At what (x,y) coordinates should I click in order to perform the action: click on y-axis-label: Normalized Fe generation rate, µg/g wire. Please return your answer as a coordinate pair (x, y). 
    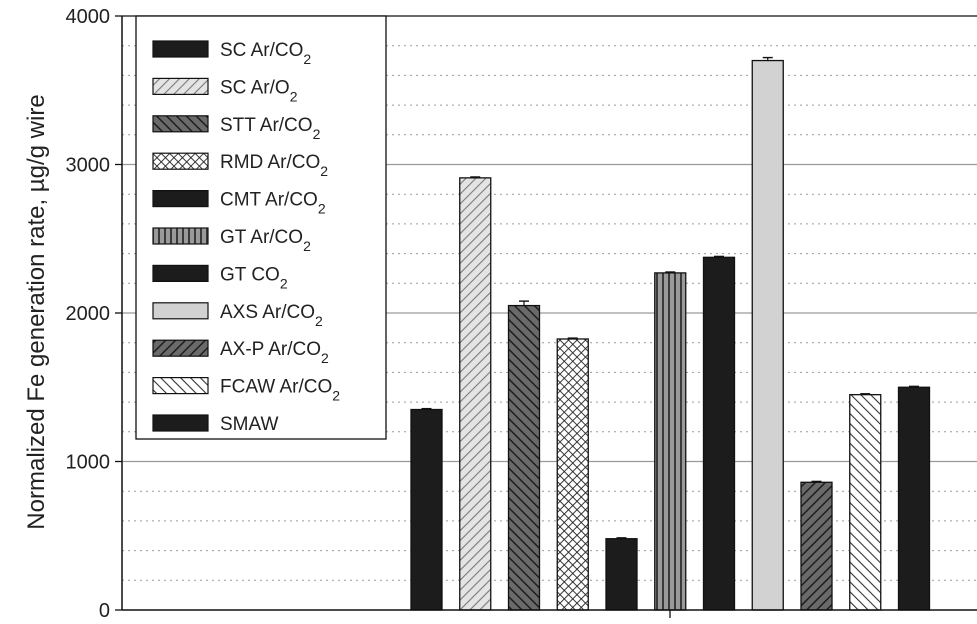
    Looking at the image, I should click on (36, 311).